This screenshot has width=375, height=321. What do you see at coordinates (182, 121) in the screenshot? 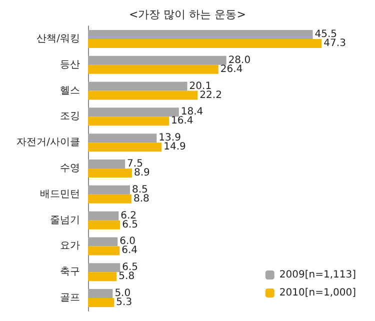
I see `data-label: 16.4` at bounding box center [182, 121].